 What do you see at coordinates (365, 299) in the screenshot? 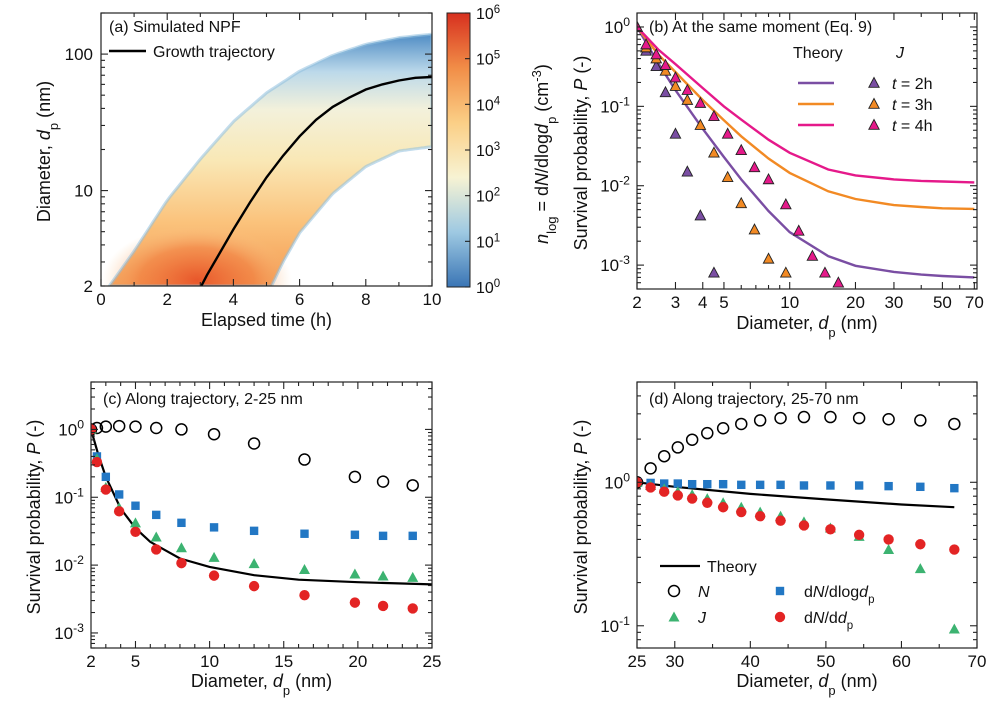
I see `x-tick-label: 8` at bounding box center [365, 299].